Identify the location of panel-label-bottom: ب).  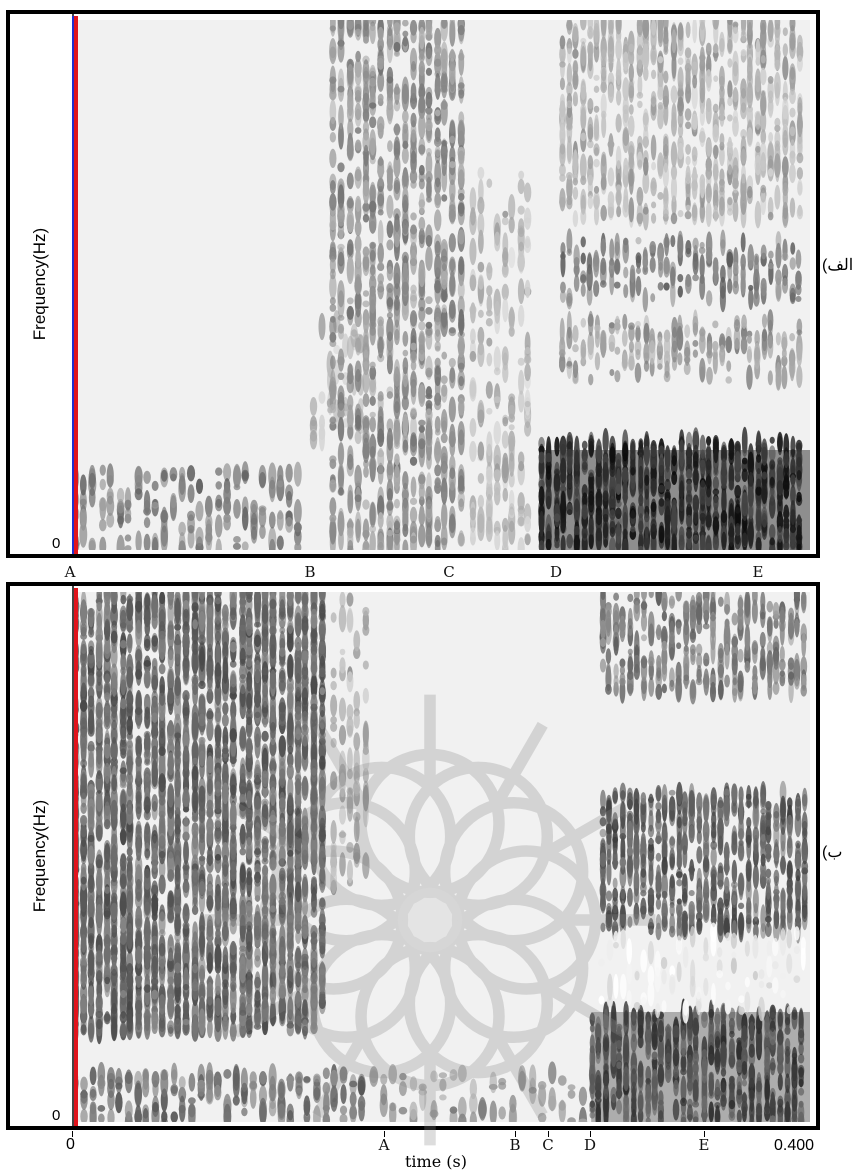
(832, 852).